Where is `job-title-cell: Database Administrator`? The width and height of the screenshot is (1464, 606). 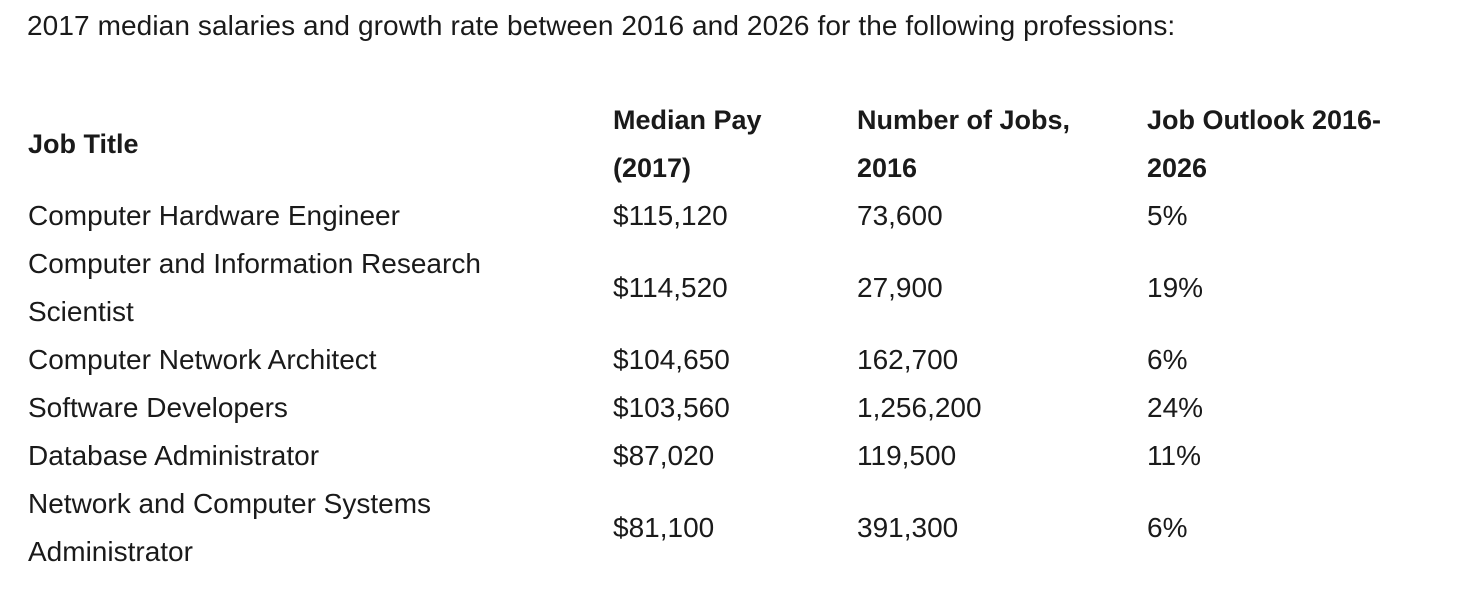
job-title-cell: Database Administrator is located at coordinates (310, 456).